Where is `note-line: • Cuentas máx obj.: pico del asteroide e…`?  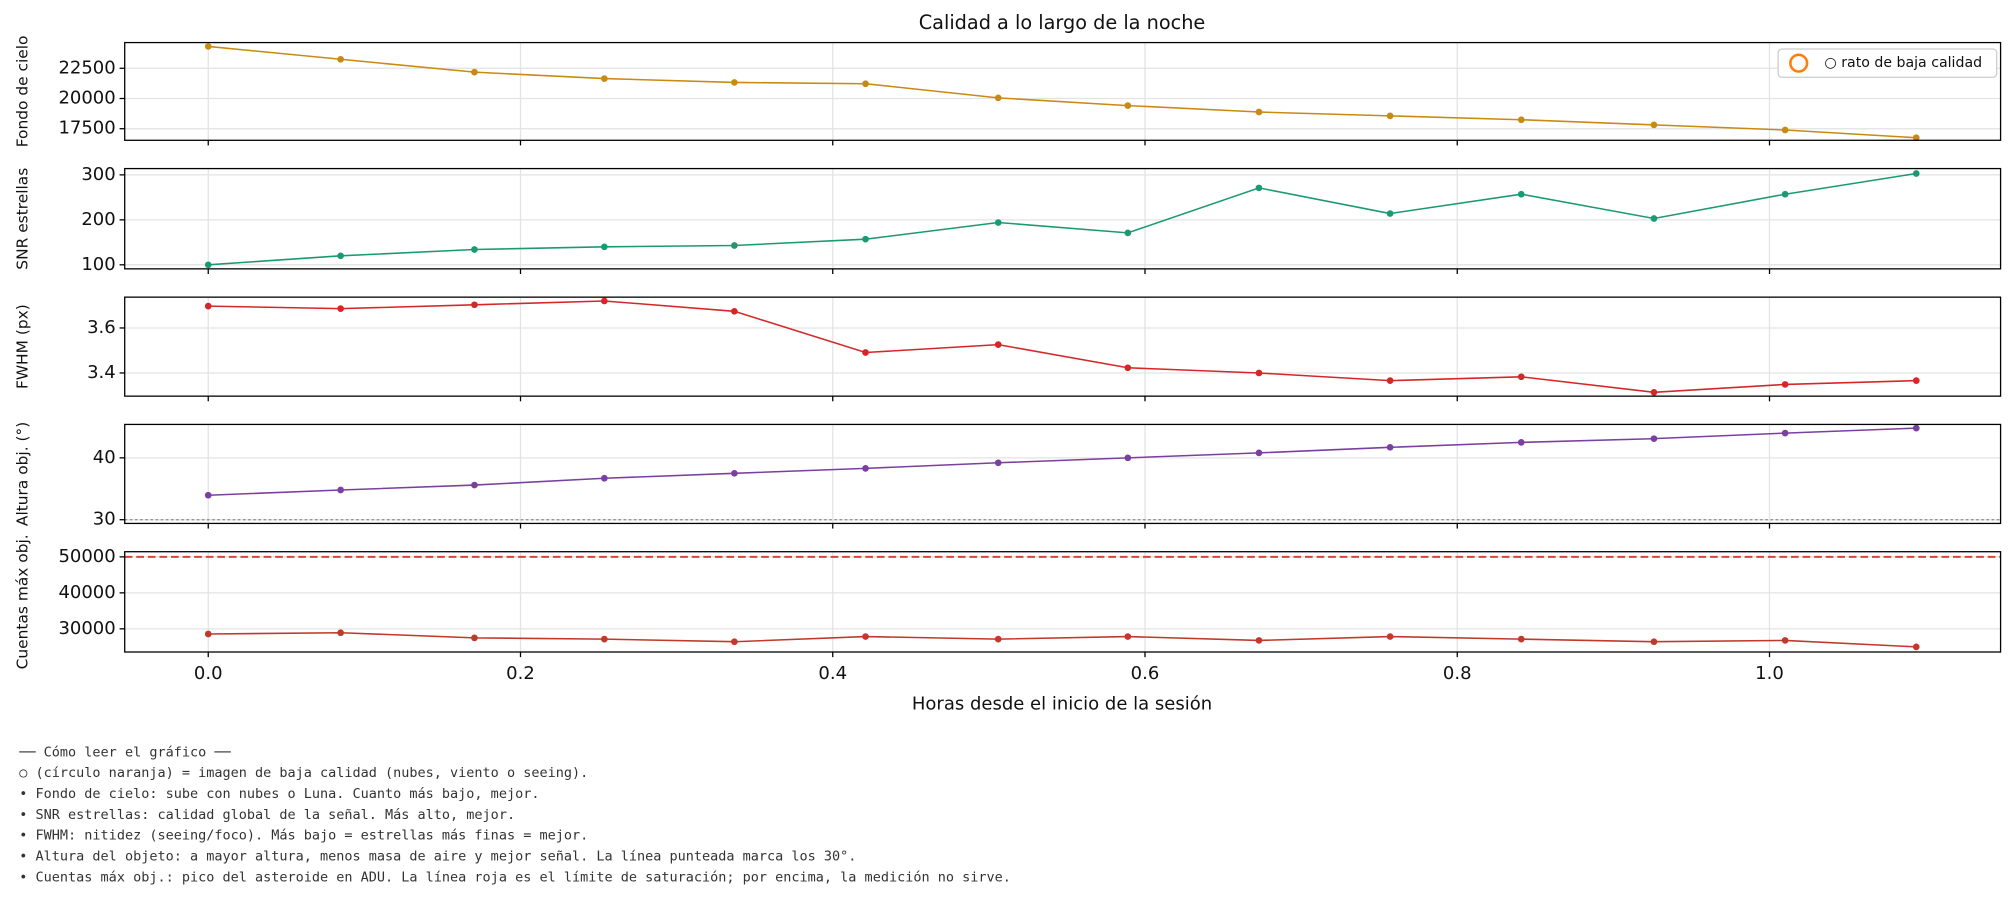 note-line: • Cuentas máx obj.: pico del asteroide e… is located at coordinates (515, 877).